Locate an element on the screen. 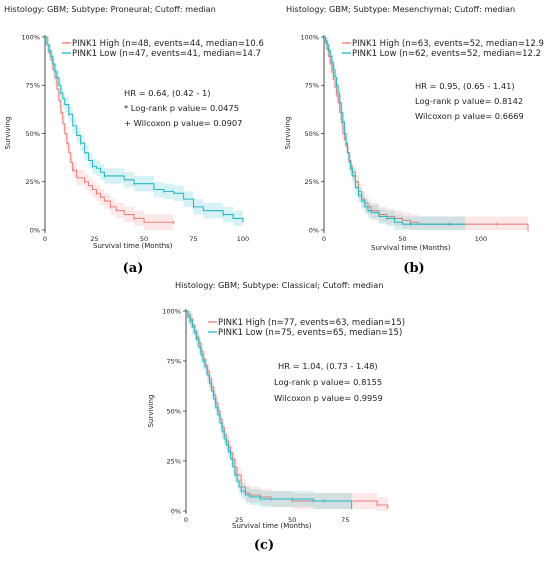 The width and height of the screenshot is (550, 564). stat-line: * Log-rank p value= 0.0475 is located at coordinates (181, 108).